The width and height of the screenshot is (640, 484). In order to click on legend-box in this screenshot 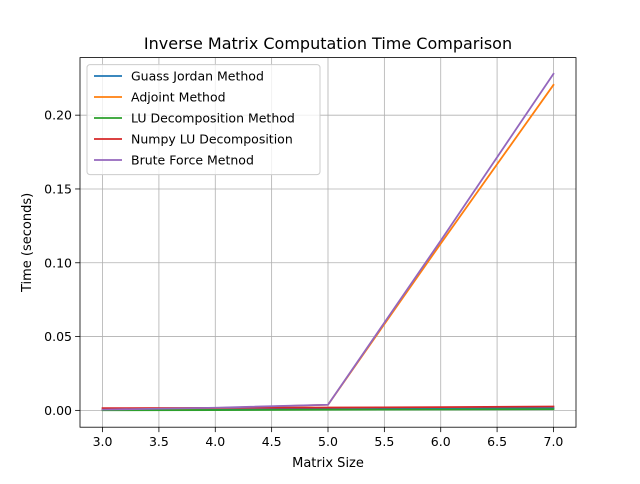, I will do `click(203, 120)`.